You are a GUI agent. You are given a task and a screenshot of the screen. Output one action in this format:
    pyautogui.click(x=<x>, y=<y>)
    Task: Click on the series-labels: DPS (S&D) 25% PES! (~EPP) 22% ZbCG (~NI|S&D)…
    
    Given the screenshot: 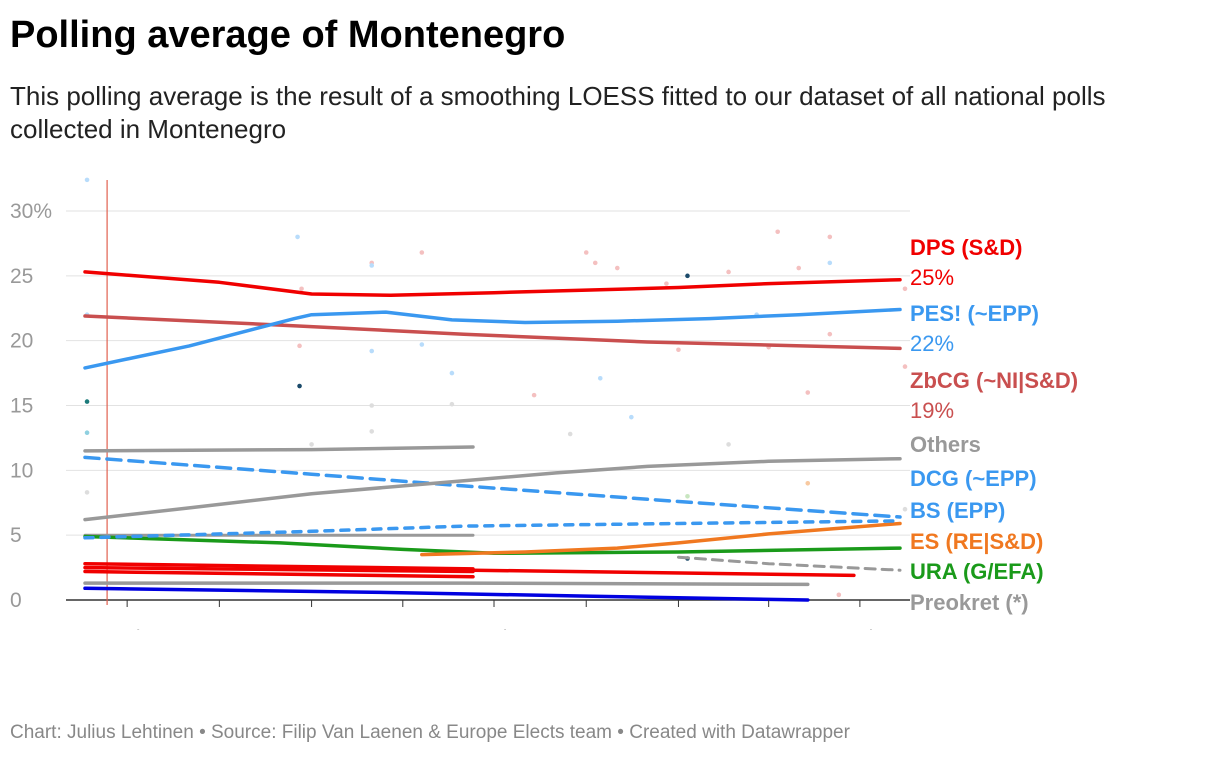 What is the action you would take?
    pyautogui.click(x=994, y=425)
    